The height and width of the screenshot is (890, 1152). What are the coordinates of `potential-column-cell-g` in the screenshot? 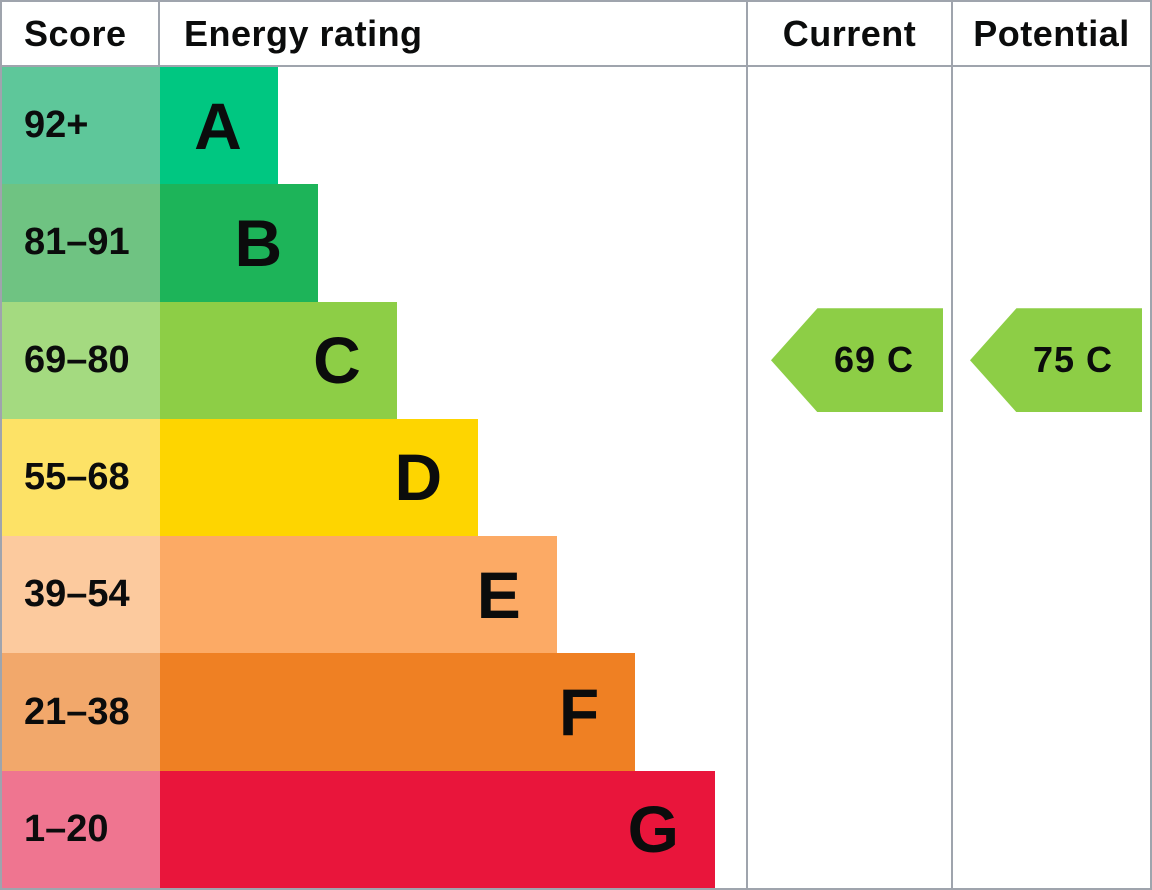 It's located at (1050, 829).